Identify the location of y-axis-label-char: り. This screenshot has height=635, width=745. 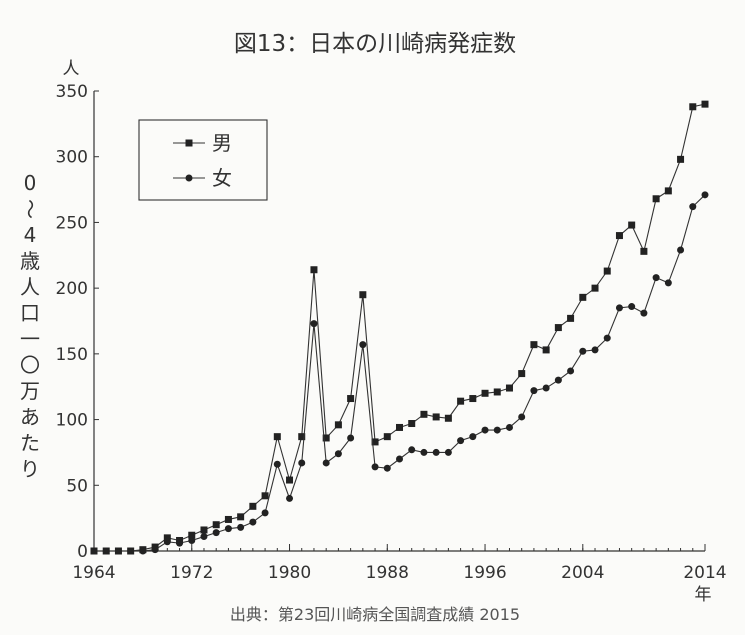
(30, 469).